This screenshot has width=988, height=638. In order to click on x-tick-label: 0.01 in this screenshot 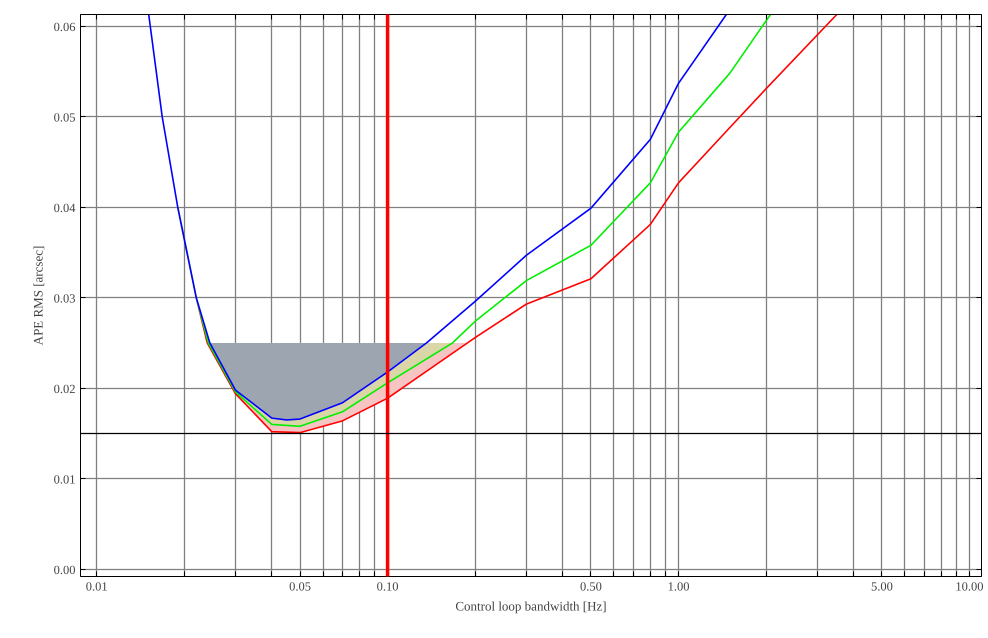, I will do `click(97, 587)`.